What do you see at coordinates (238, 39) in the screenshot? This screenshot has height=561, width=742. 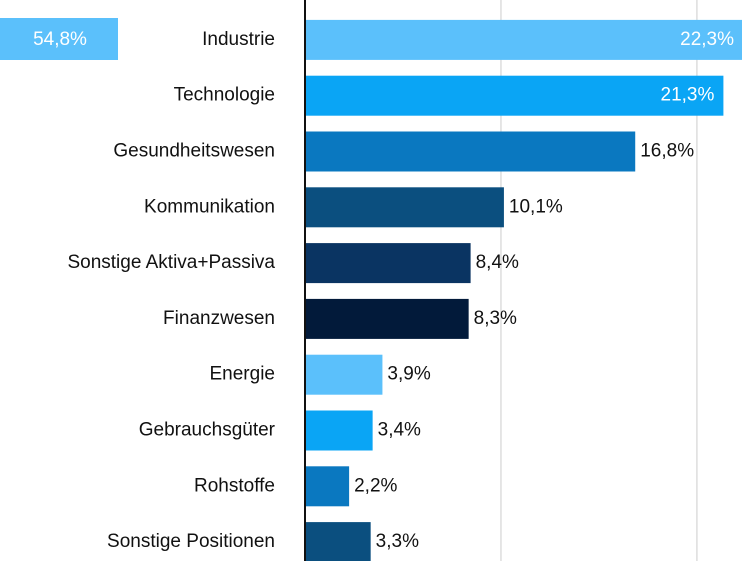 I see `category-label: Industrie` at bounding box center [238, 39].